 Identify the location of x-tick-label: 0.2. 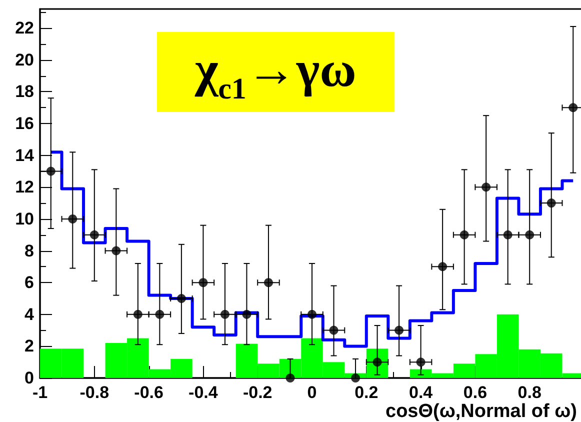
(366, 392).